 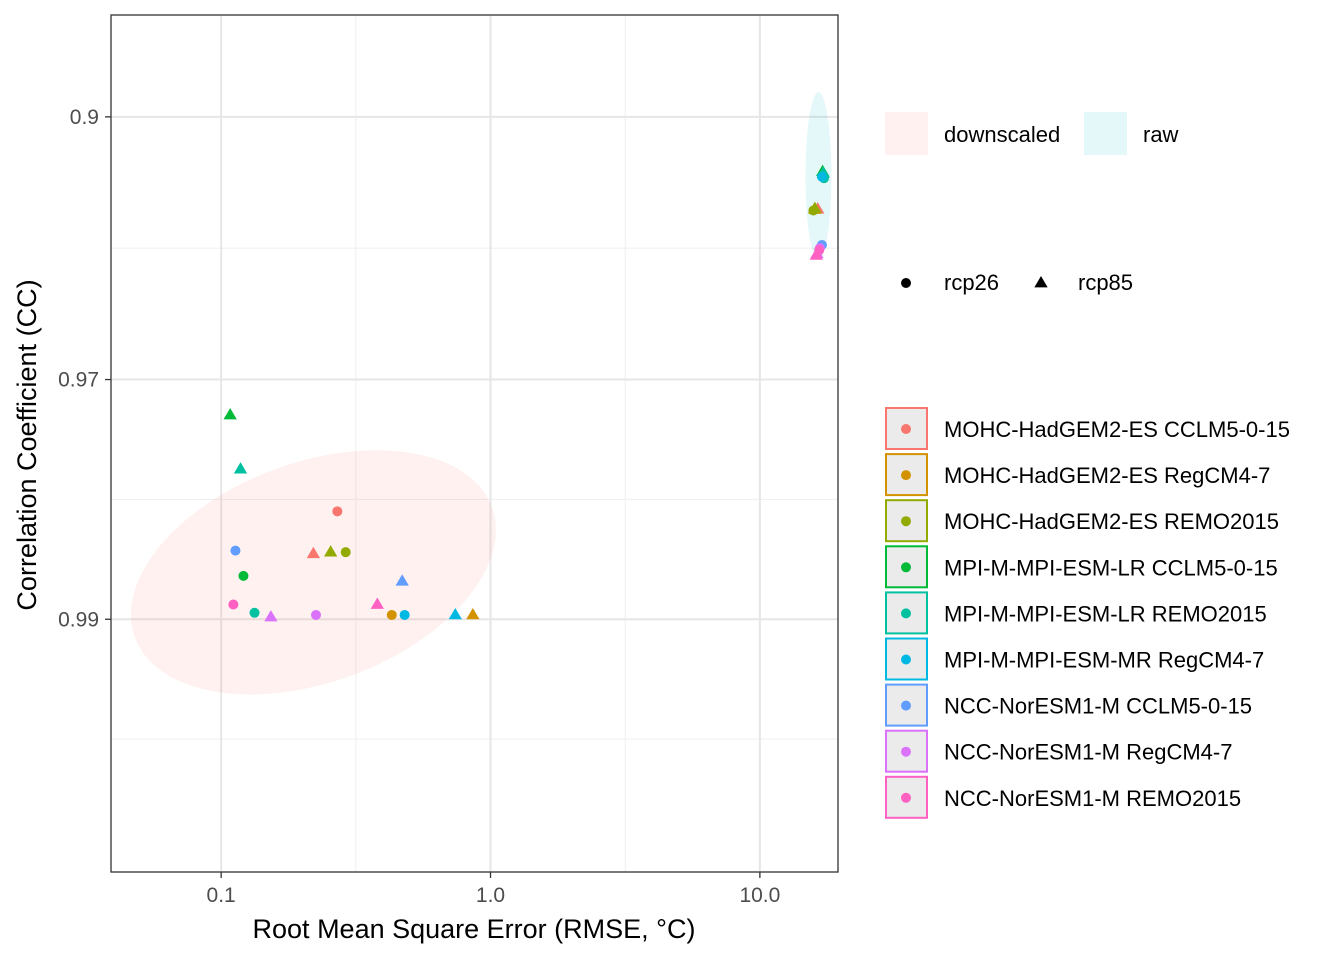 What do you see at coordinates (233, 604) in the screenshot?
I see `point-m9-rcp26` at bounding box center [233, 604].